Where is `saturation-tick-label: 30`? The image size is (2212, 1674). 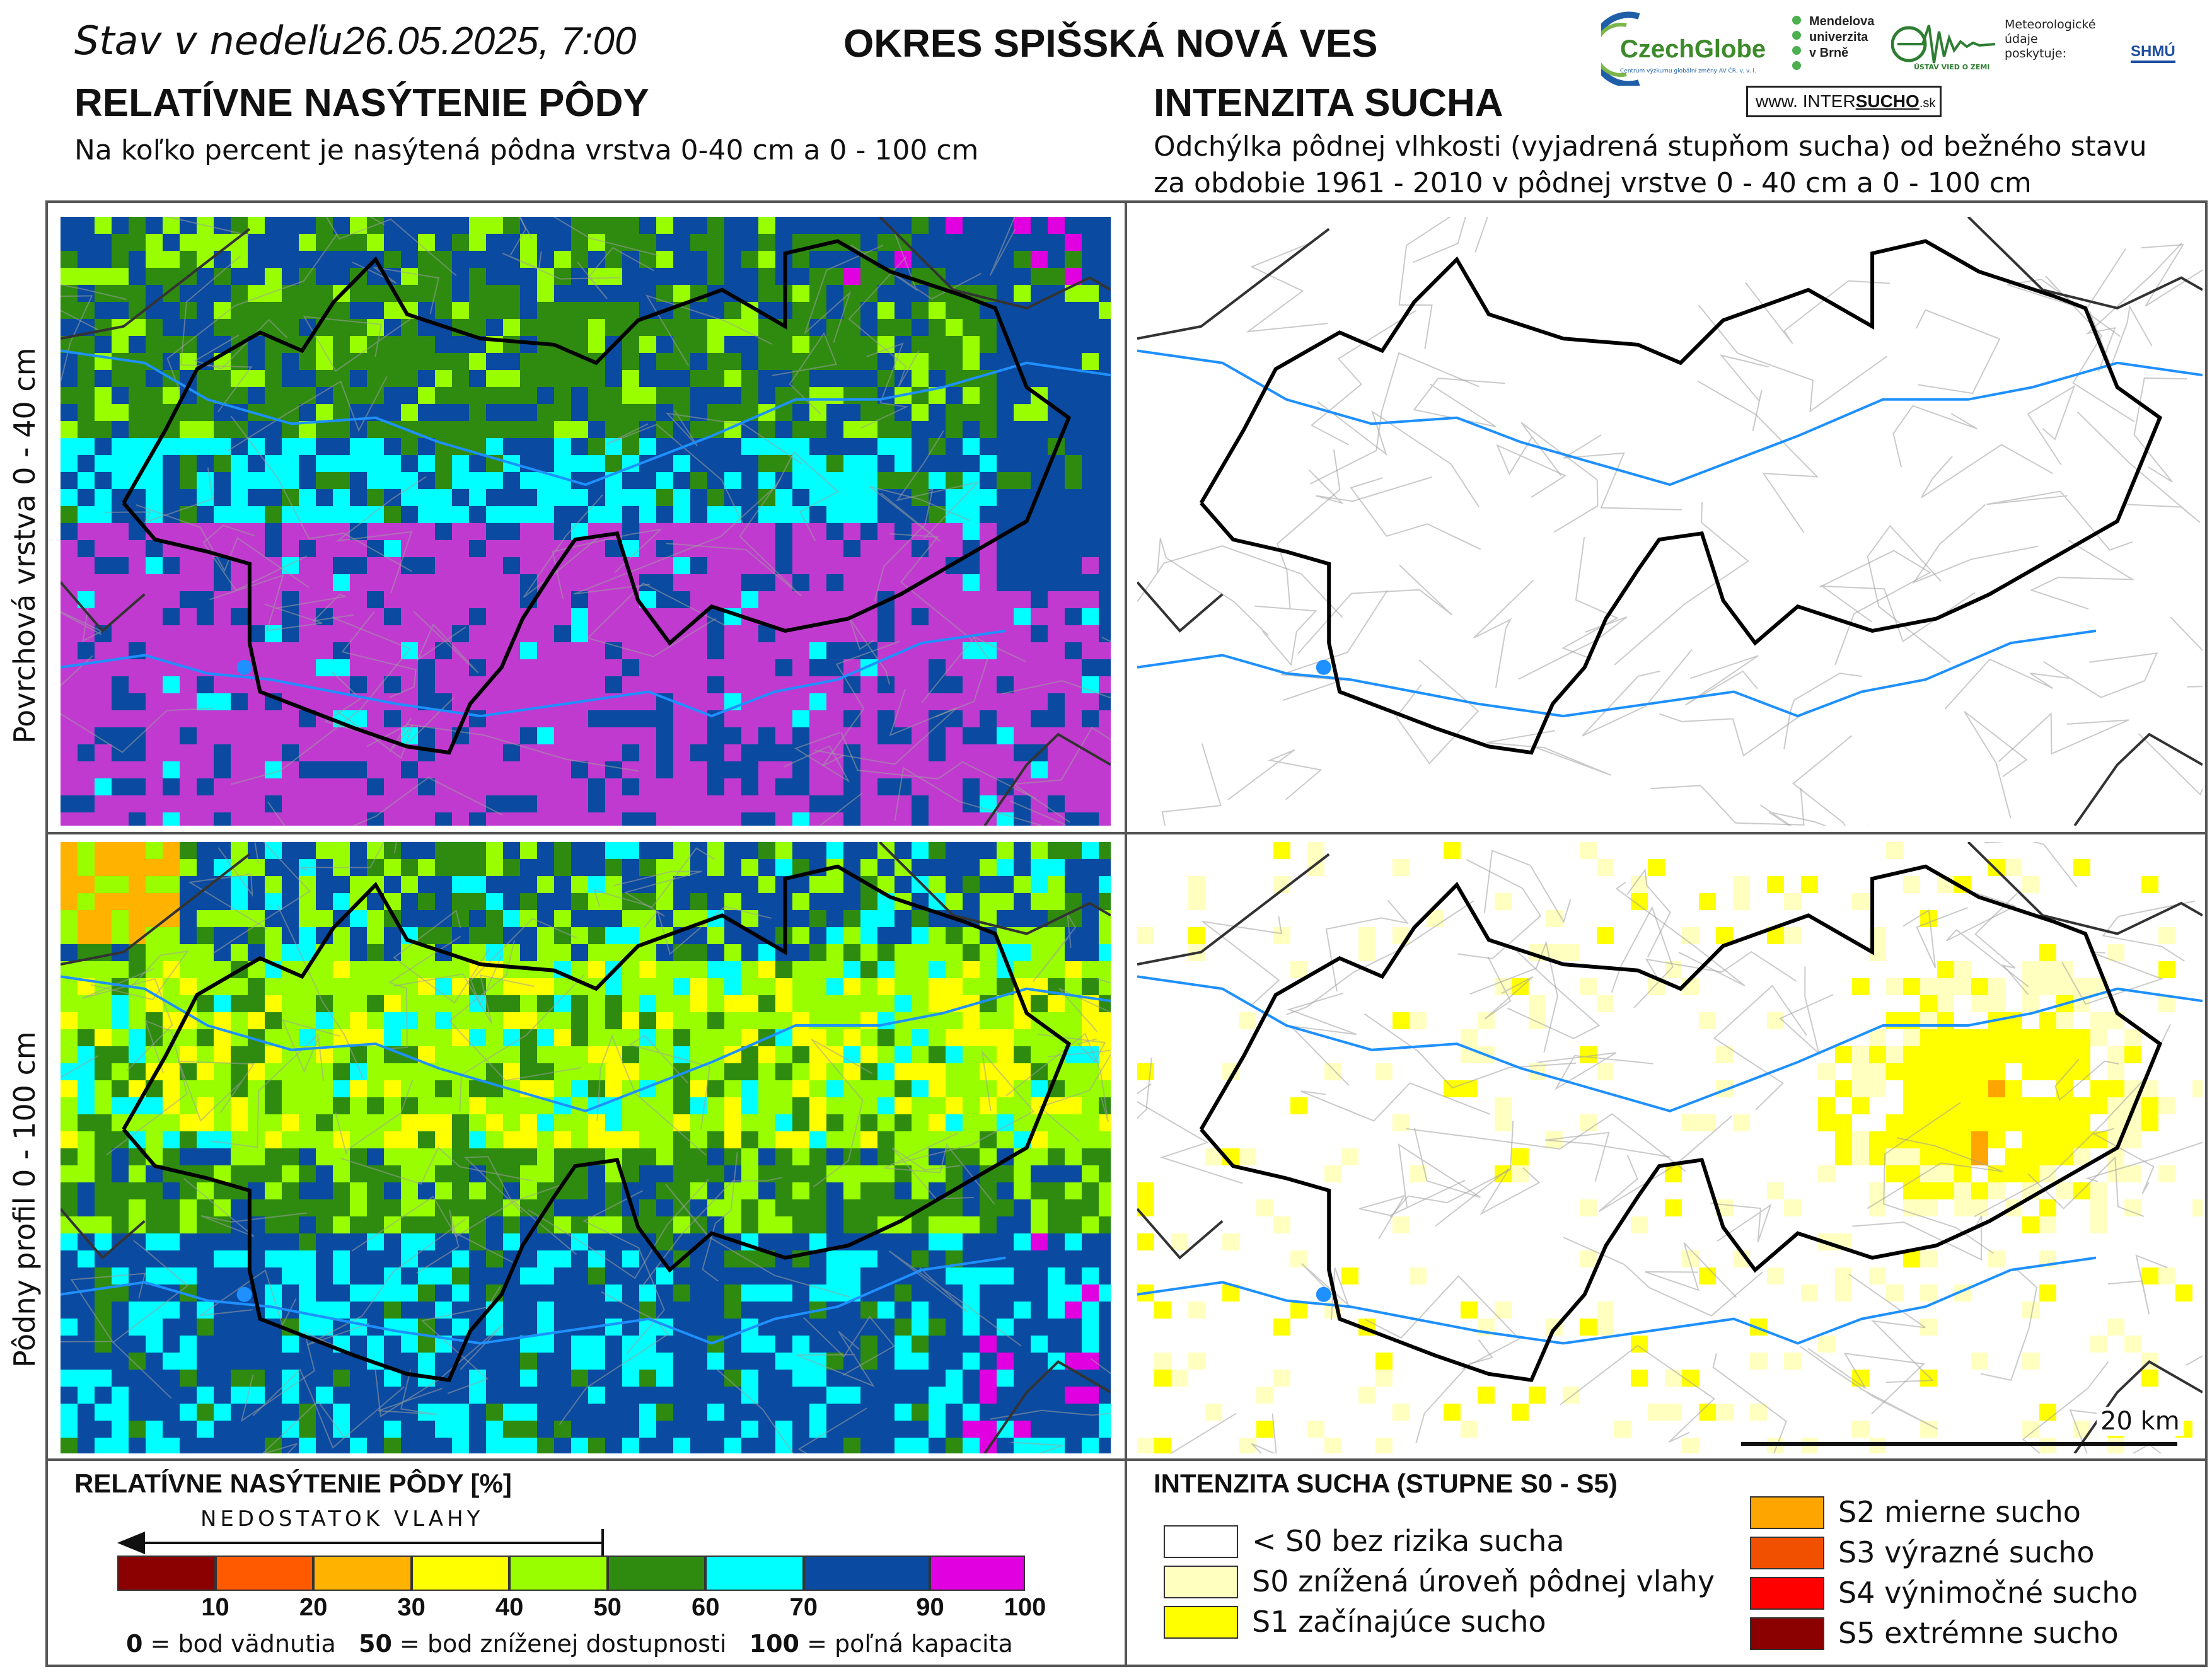
saturation-tick-label: 30 is located at coordinates (411, 1607).